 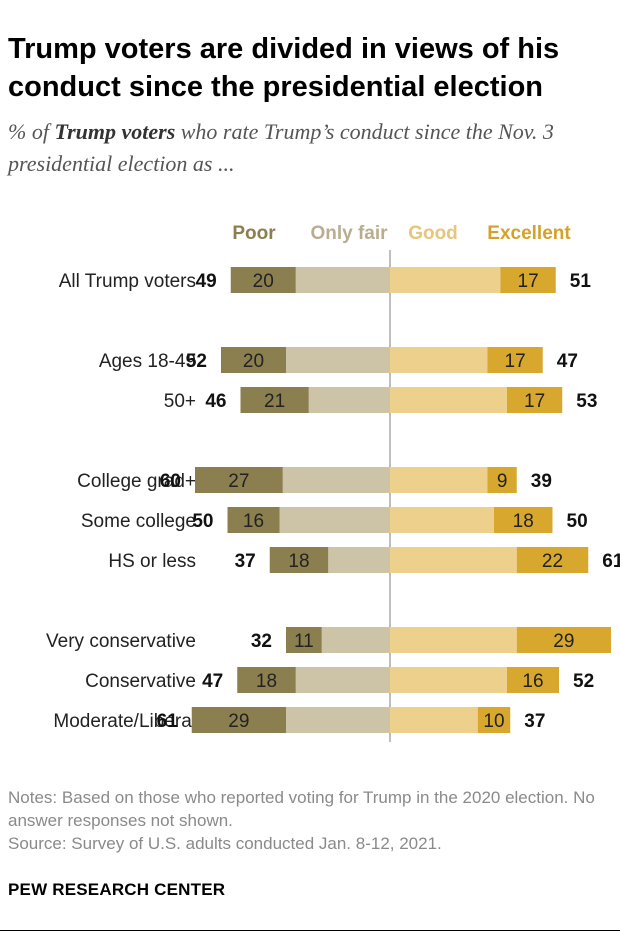 What do you see at coordinates (170, 481) in the screenshot?
I see `net-negative-label: 60` at bounding box center [170, 481].